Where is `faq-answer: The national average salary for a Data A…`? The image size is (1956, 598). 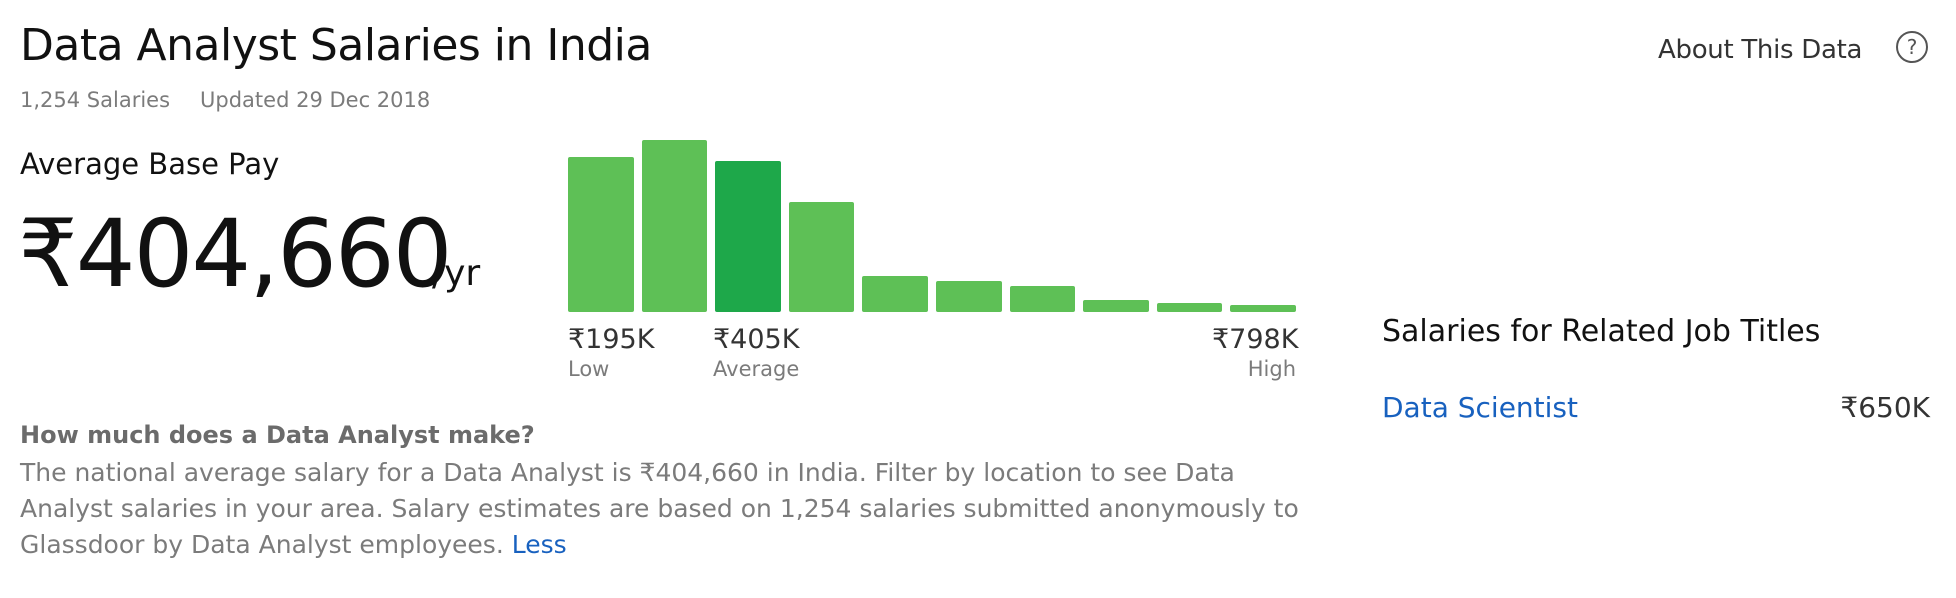
faq-answer: The national average salary for a Data A… is located at coordinates (665, 509).